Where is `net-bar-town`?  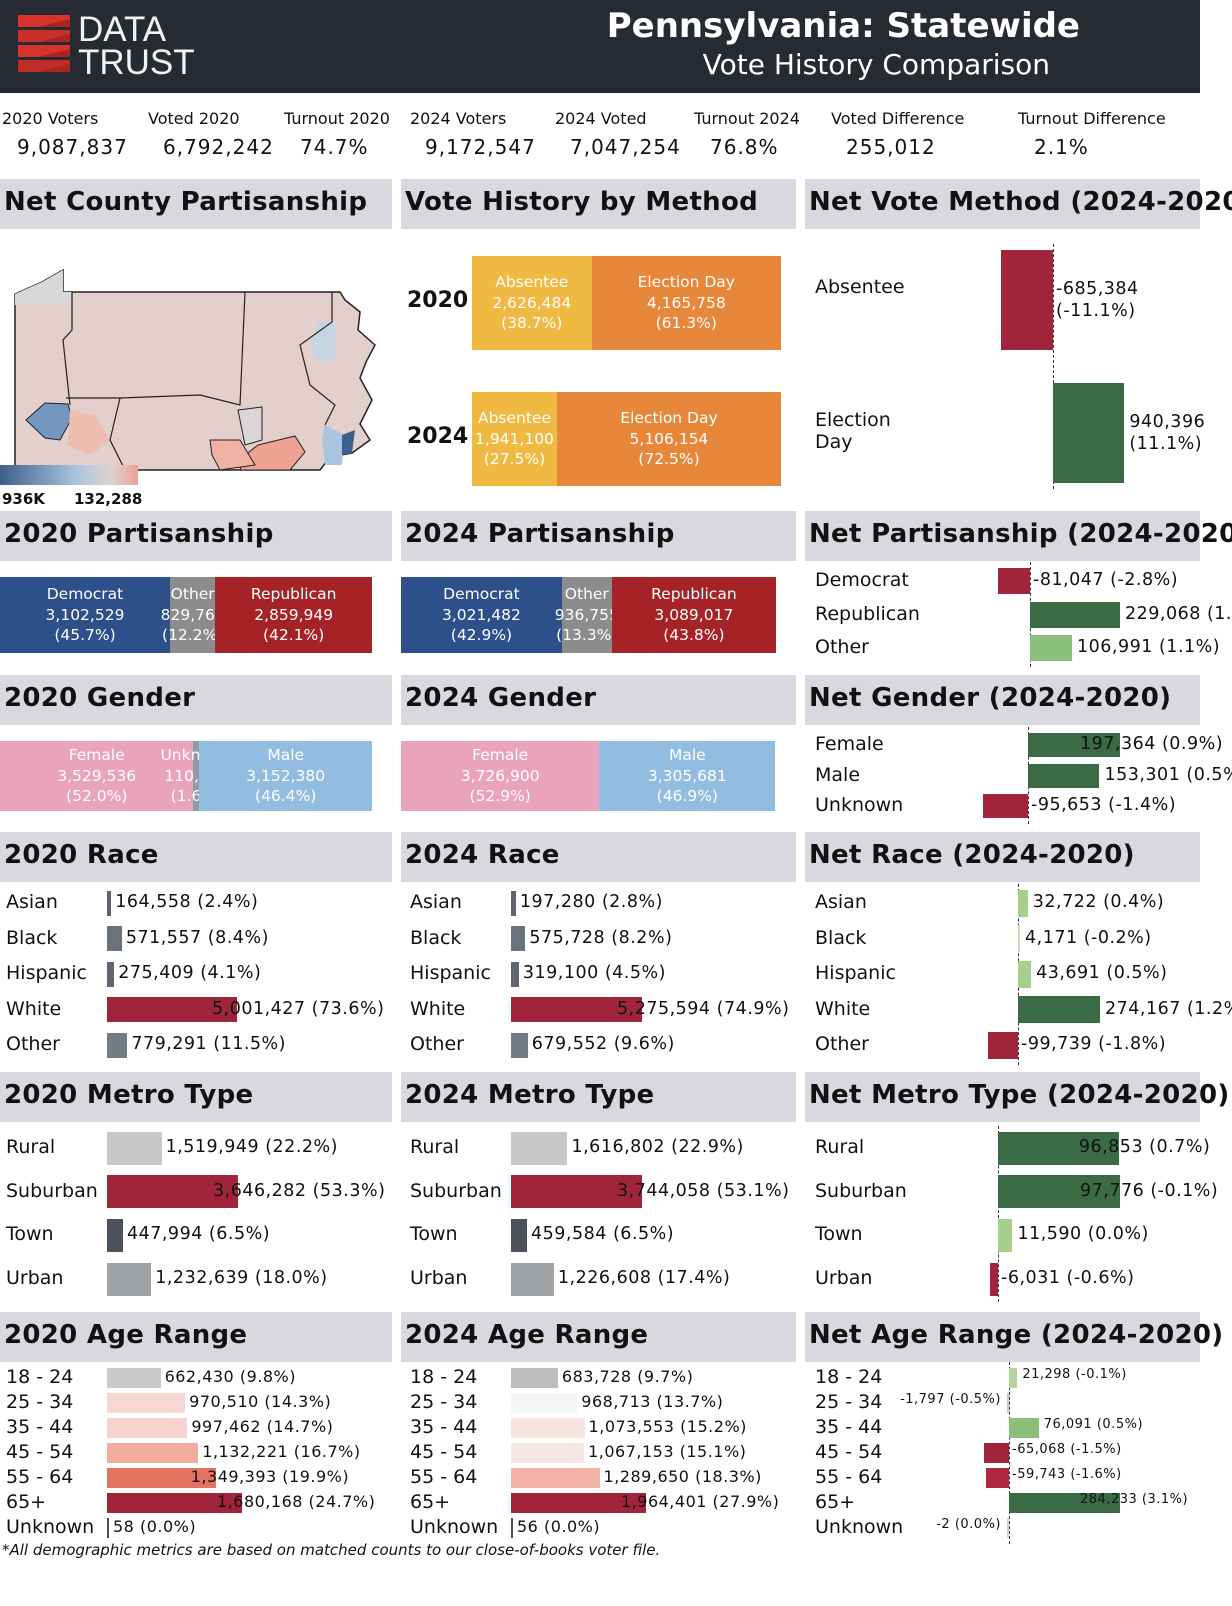
net-bar-town is located at coordinates (1005, 1235).